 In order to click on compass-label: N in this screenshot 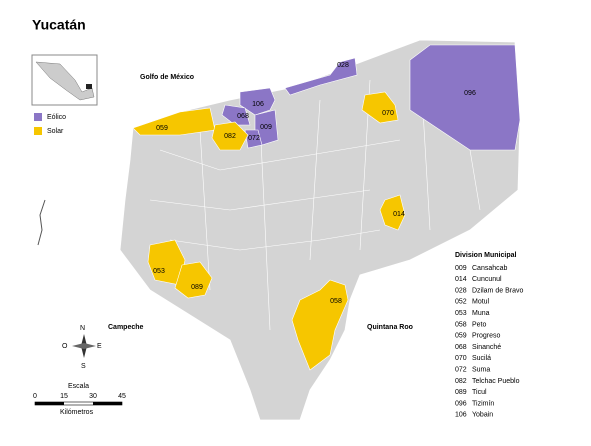, I will do `click(82, 328)`.